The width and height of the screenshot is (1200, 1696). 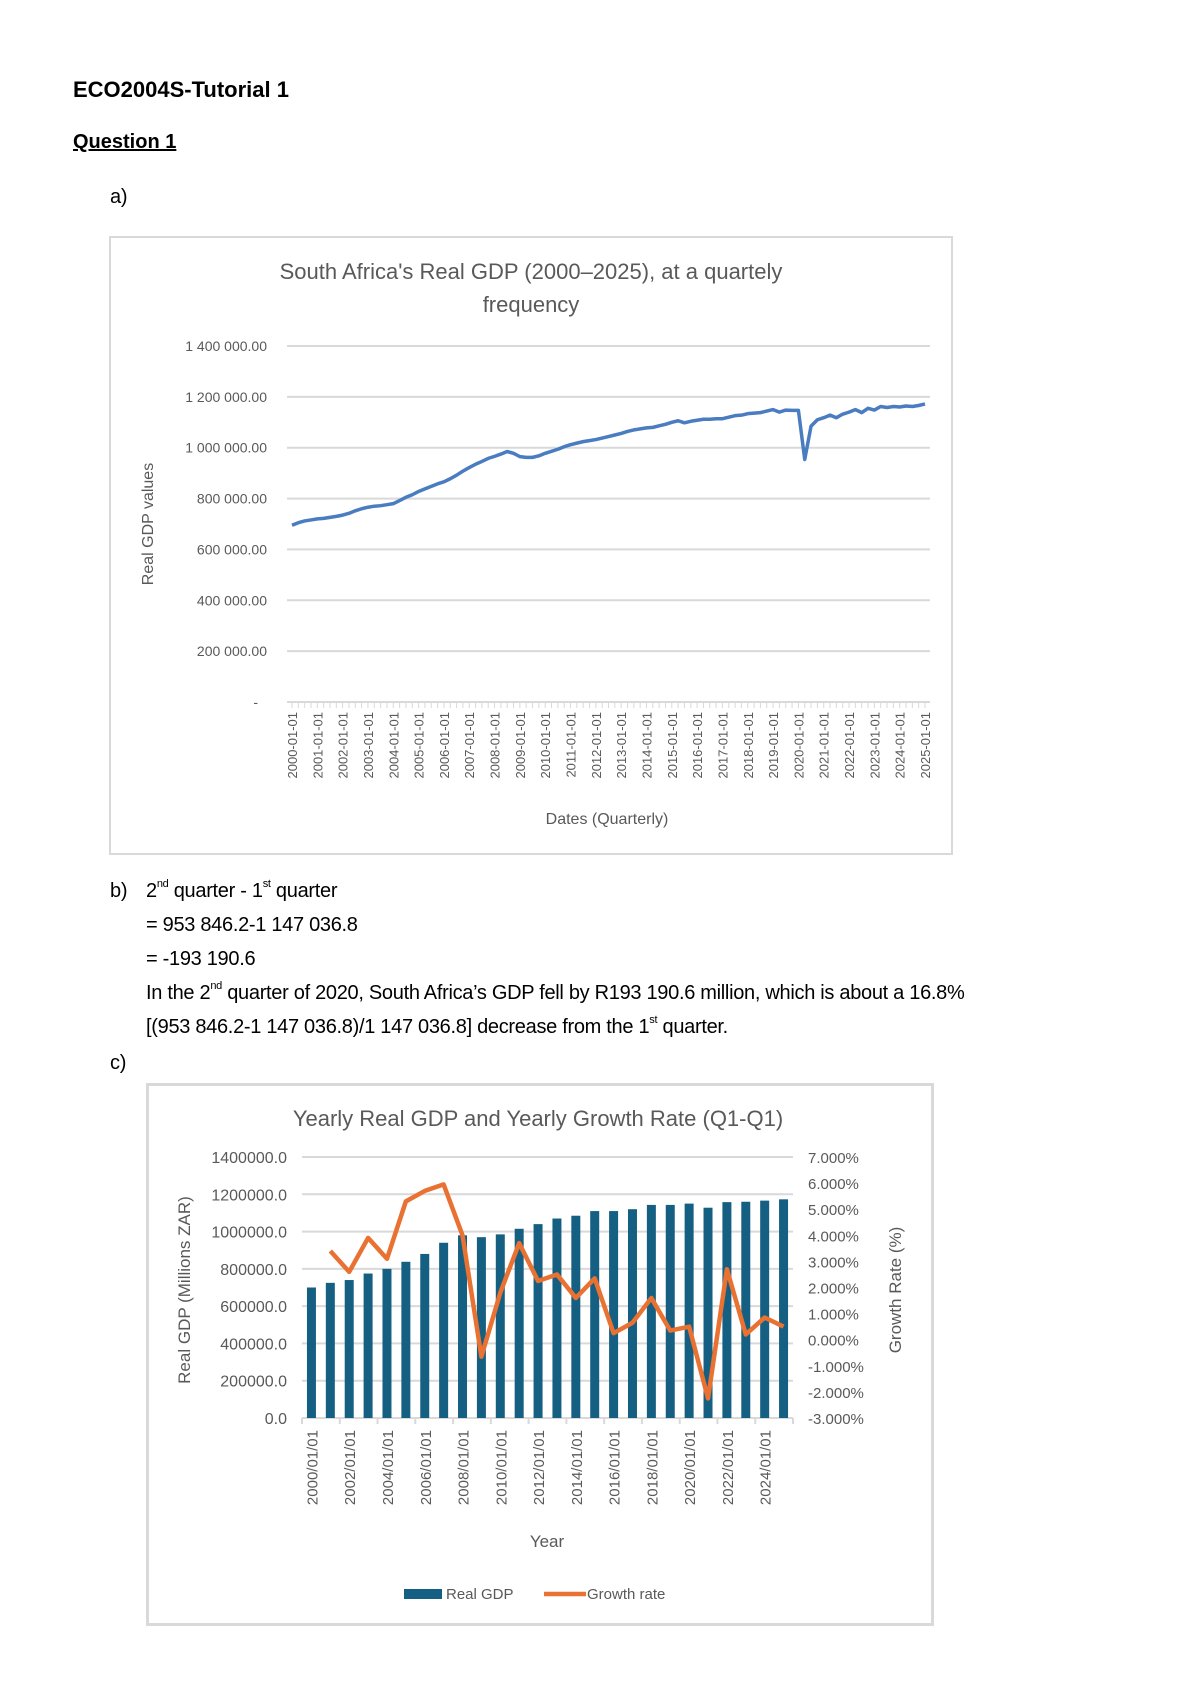 What do you see at coordinates (249, 1233) in the screenshot?
I see `y-tick-label: 1000000.0` at bounding box center [249, 1233].